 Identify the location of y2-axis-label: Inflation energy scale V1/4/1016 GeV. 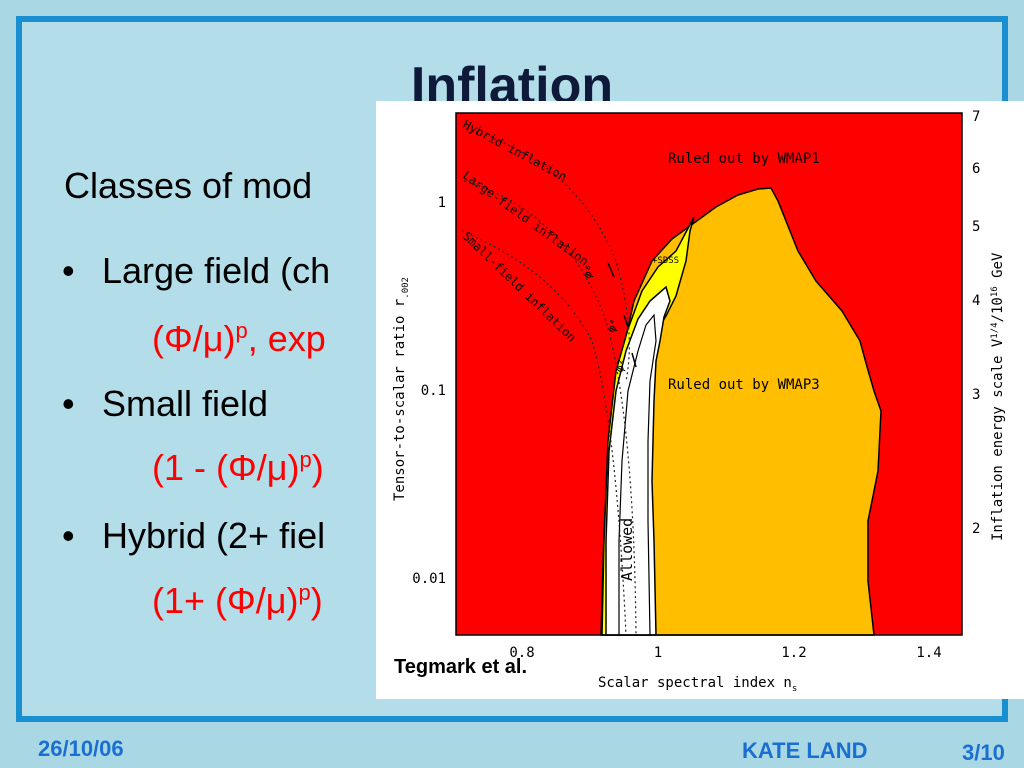
(998, 396).